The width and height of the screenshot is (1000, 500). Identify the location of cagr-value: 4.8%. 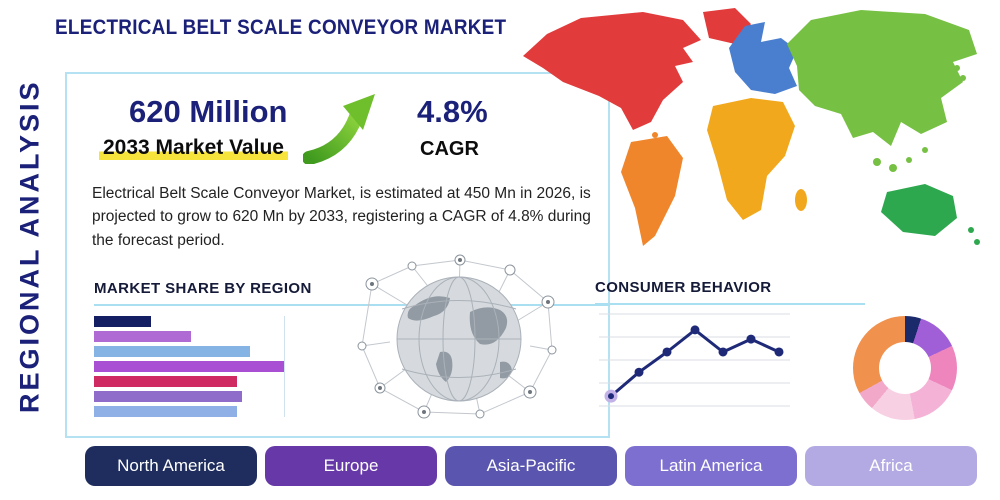
(452, 111).